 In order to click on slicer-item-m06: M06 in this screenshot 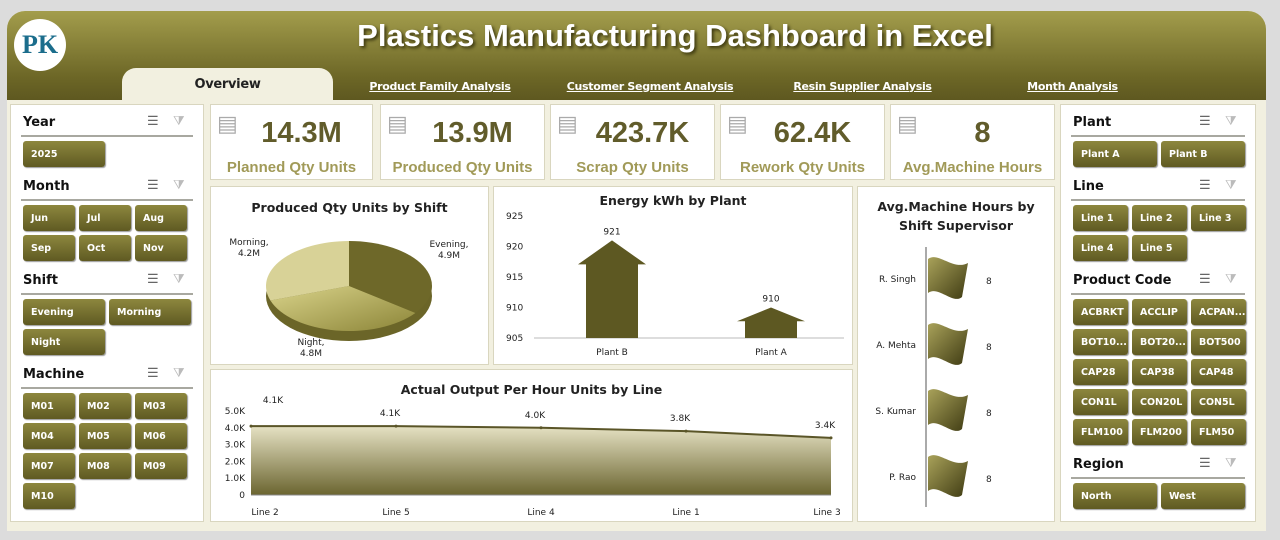, I will do `click(161, 436)`.